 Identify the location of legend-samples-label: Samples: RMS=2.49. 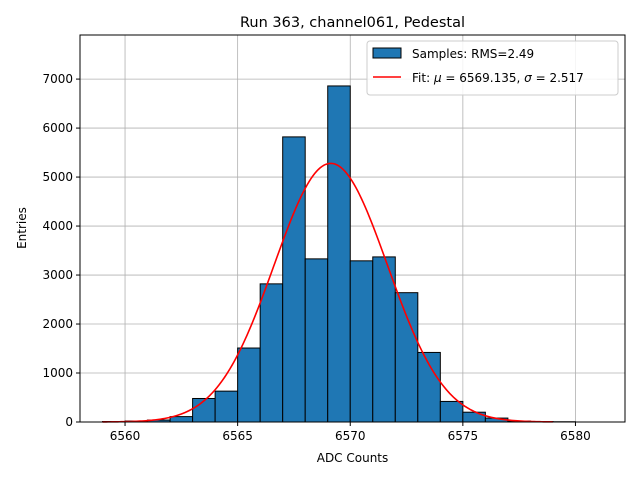
(473, 54).